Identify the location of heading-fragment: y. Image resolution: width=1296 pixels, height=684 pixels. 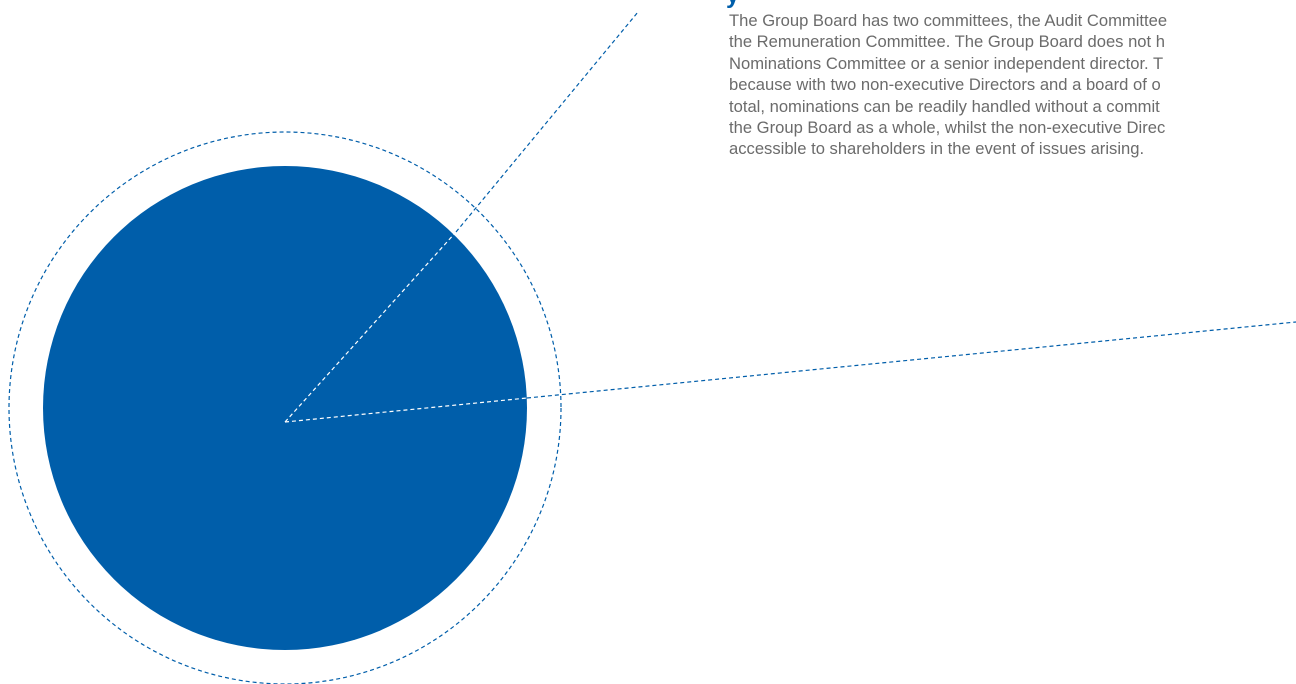
(732, 4).